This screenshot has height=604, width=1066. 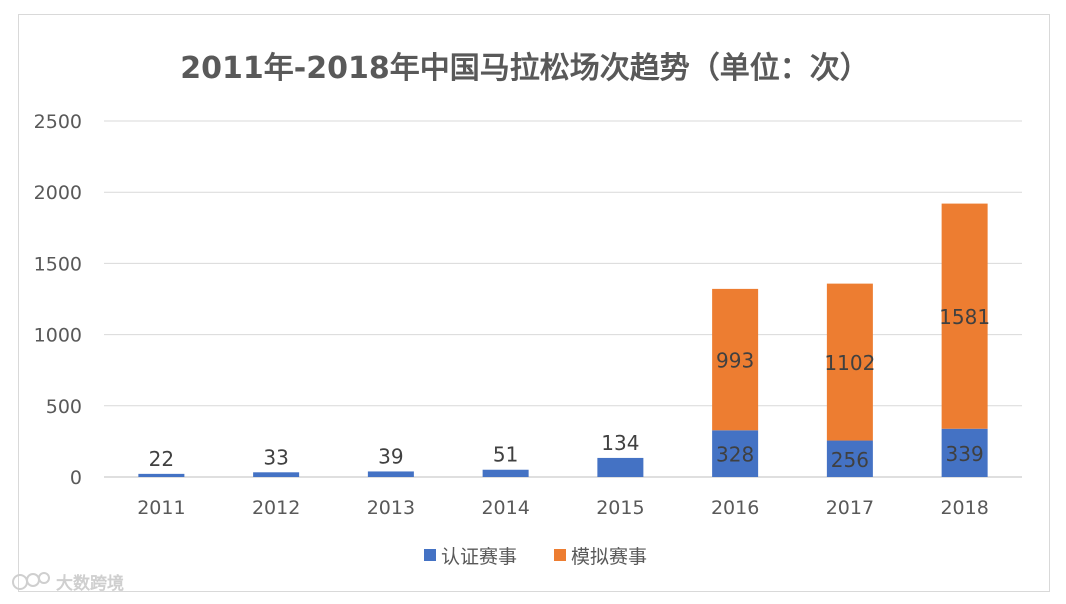 I want to click on data-label: 339, so click(x=965, y=454).